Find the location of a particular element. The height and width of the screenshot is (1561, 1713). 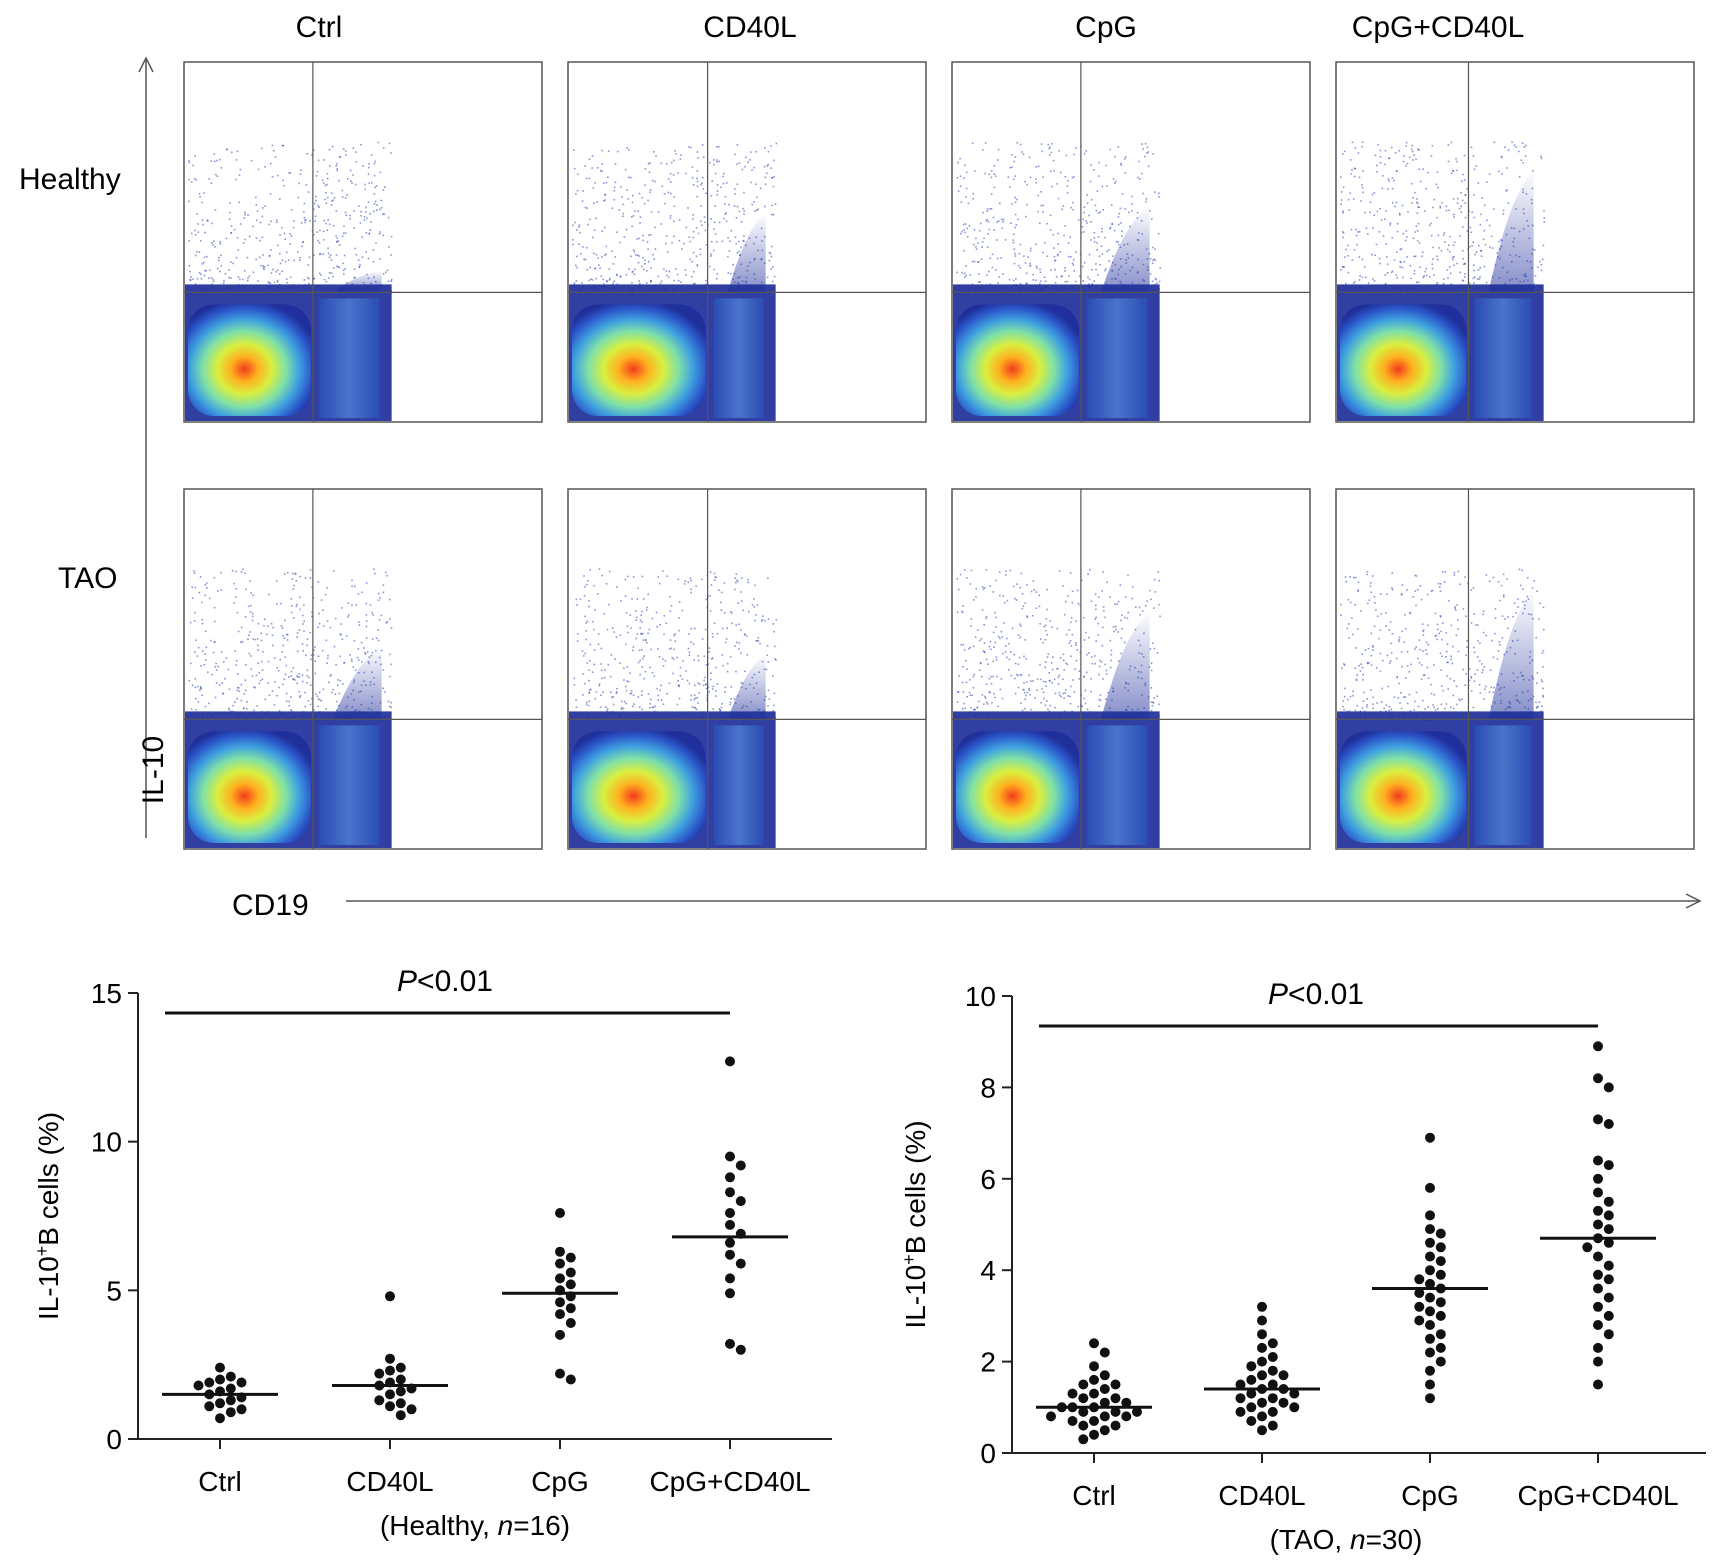

flow-density-core is located at coordinates (249, 360).